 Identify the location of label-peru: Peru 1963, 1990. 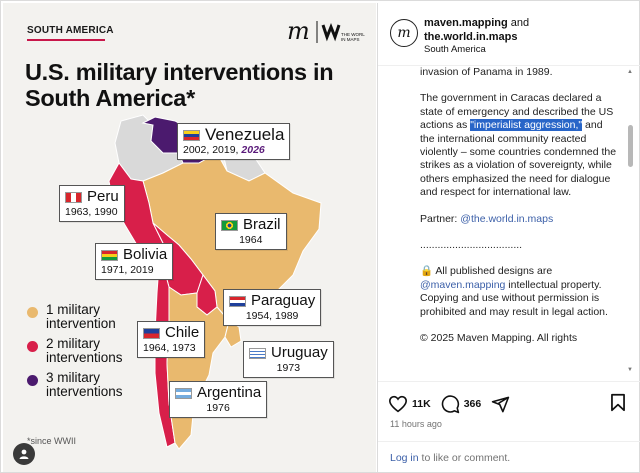
(92, 203).